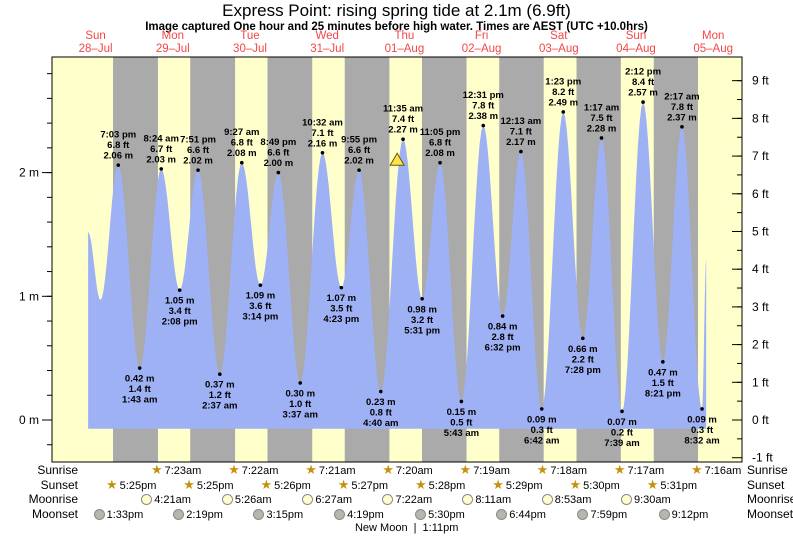 The width and height of the screenshot is (793, 539). I want to click on astro-entry-moonrise: 8:11am, so click(486, 499).